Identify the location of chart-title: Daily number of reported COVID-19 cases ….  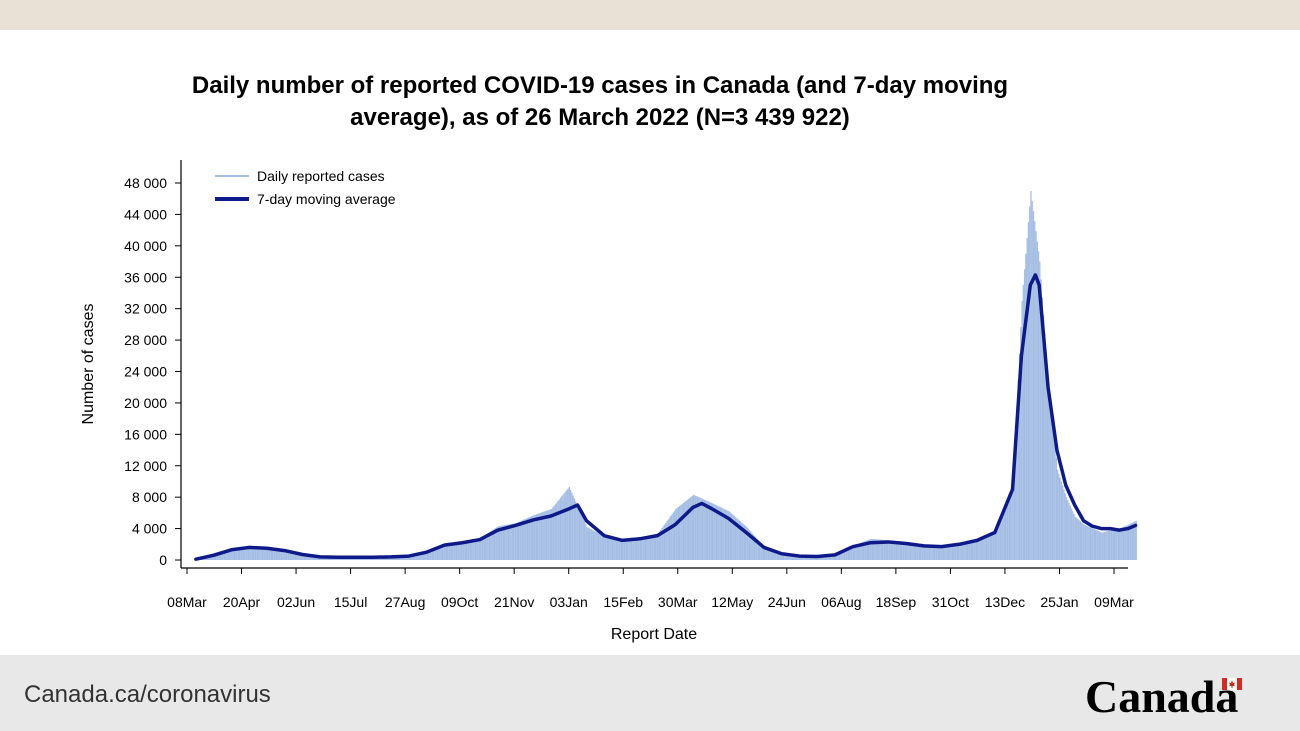
(600, 101).